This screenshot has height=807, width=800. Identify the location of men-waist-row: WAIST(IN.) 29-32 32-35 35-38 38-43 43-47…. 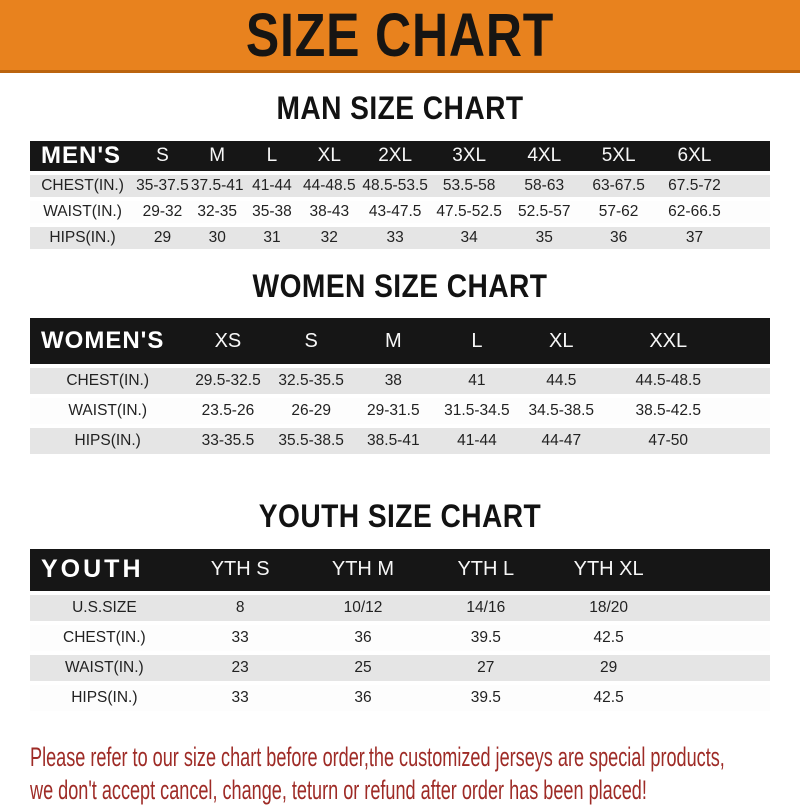
(400, 211).